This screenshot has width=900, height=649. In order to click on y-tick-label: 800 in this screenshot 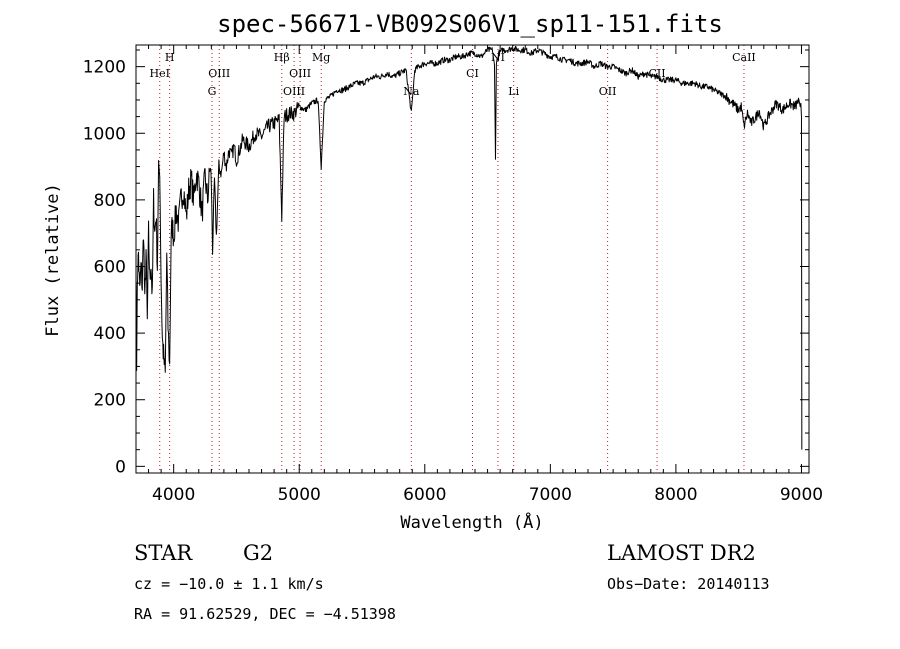, I will do `click(110, 201)`.